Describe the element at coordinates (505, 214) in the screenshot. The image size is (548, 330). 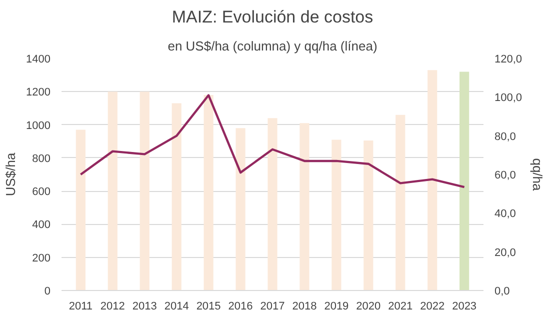
I see `y2-tick-label: 40,0` at that location.